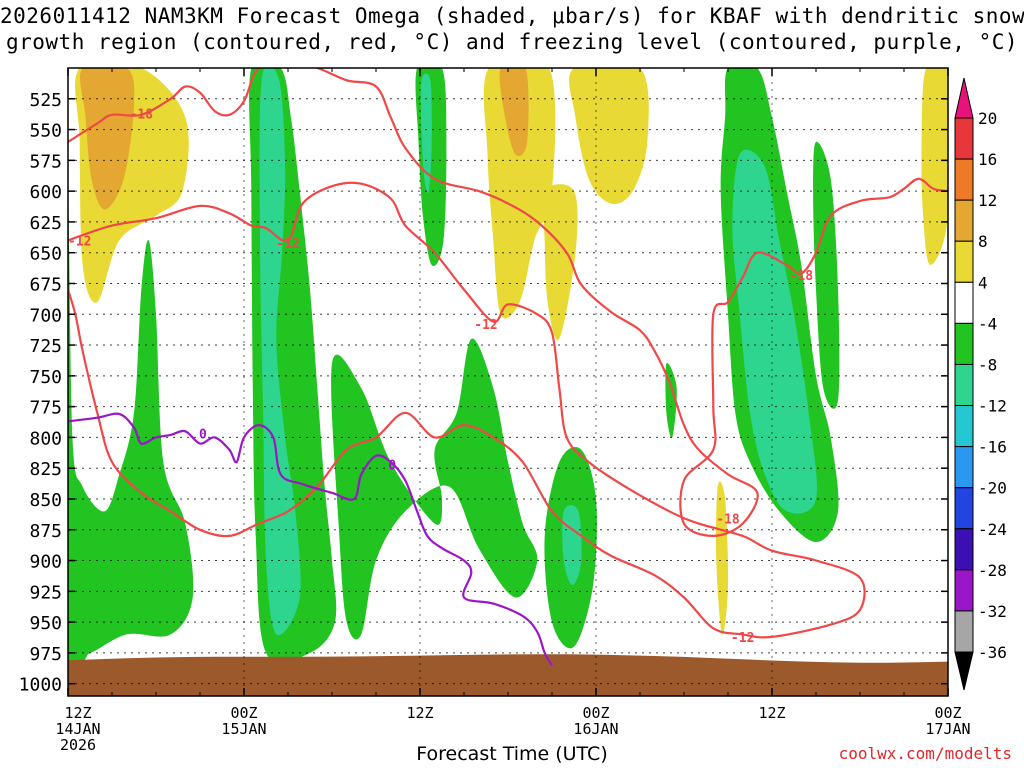 The height and width of the screenshot is (768, 1024). What do you see at coordinates (983, 282) in the screenshot?
I see `colorbar-label: 4` at bounding box center [983, 282].